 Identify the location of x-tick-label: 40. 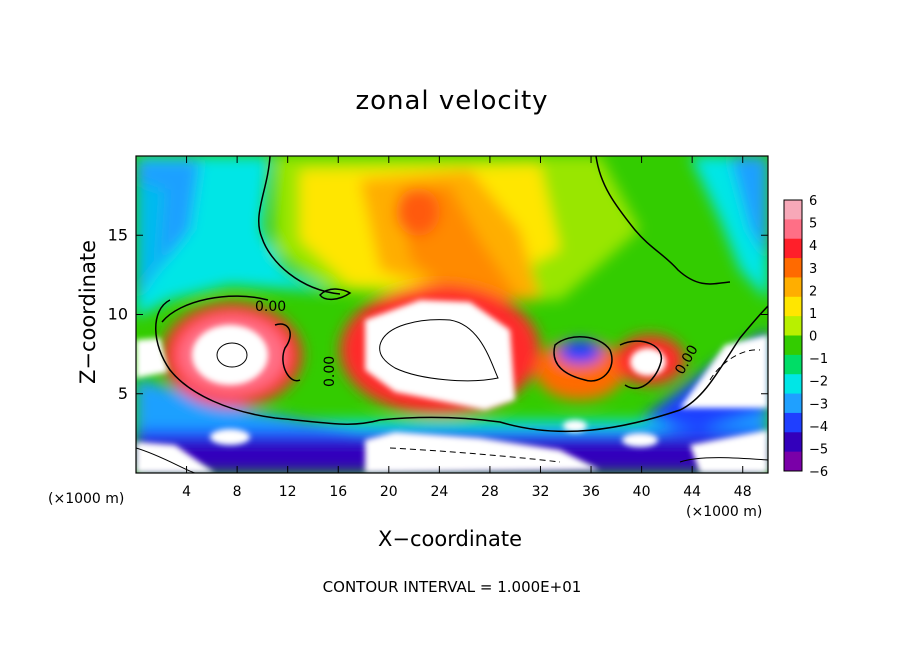
(642, 492).